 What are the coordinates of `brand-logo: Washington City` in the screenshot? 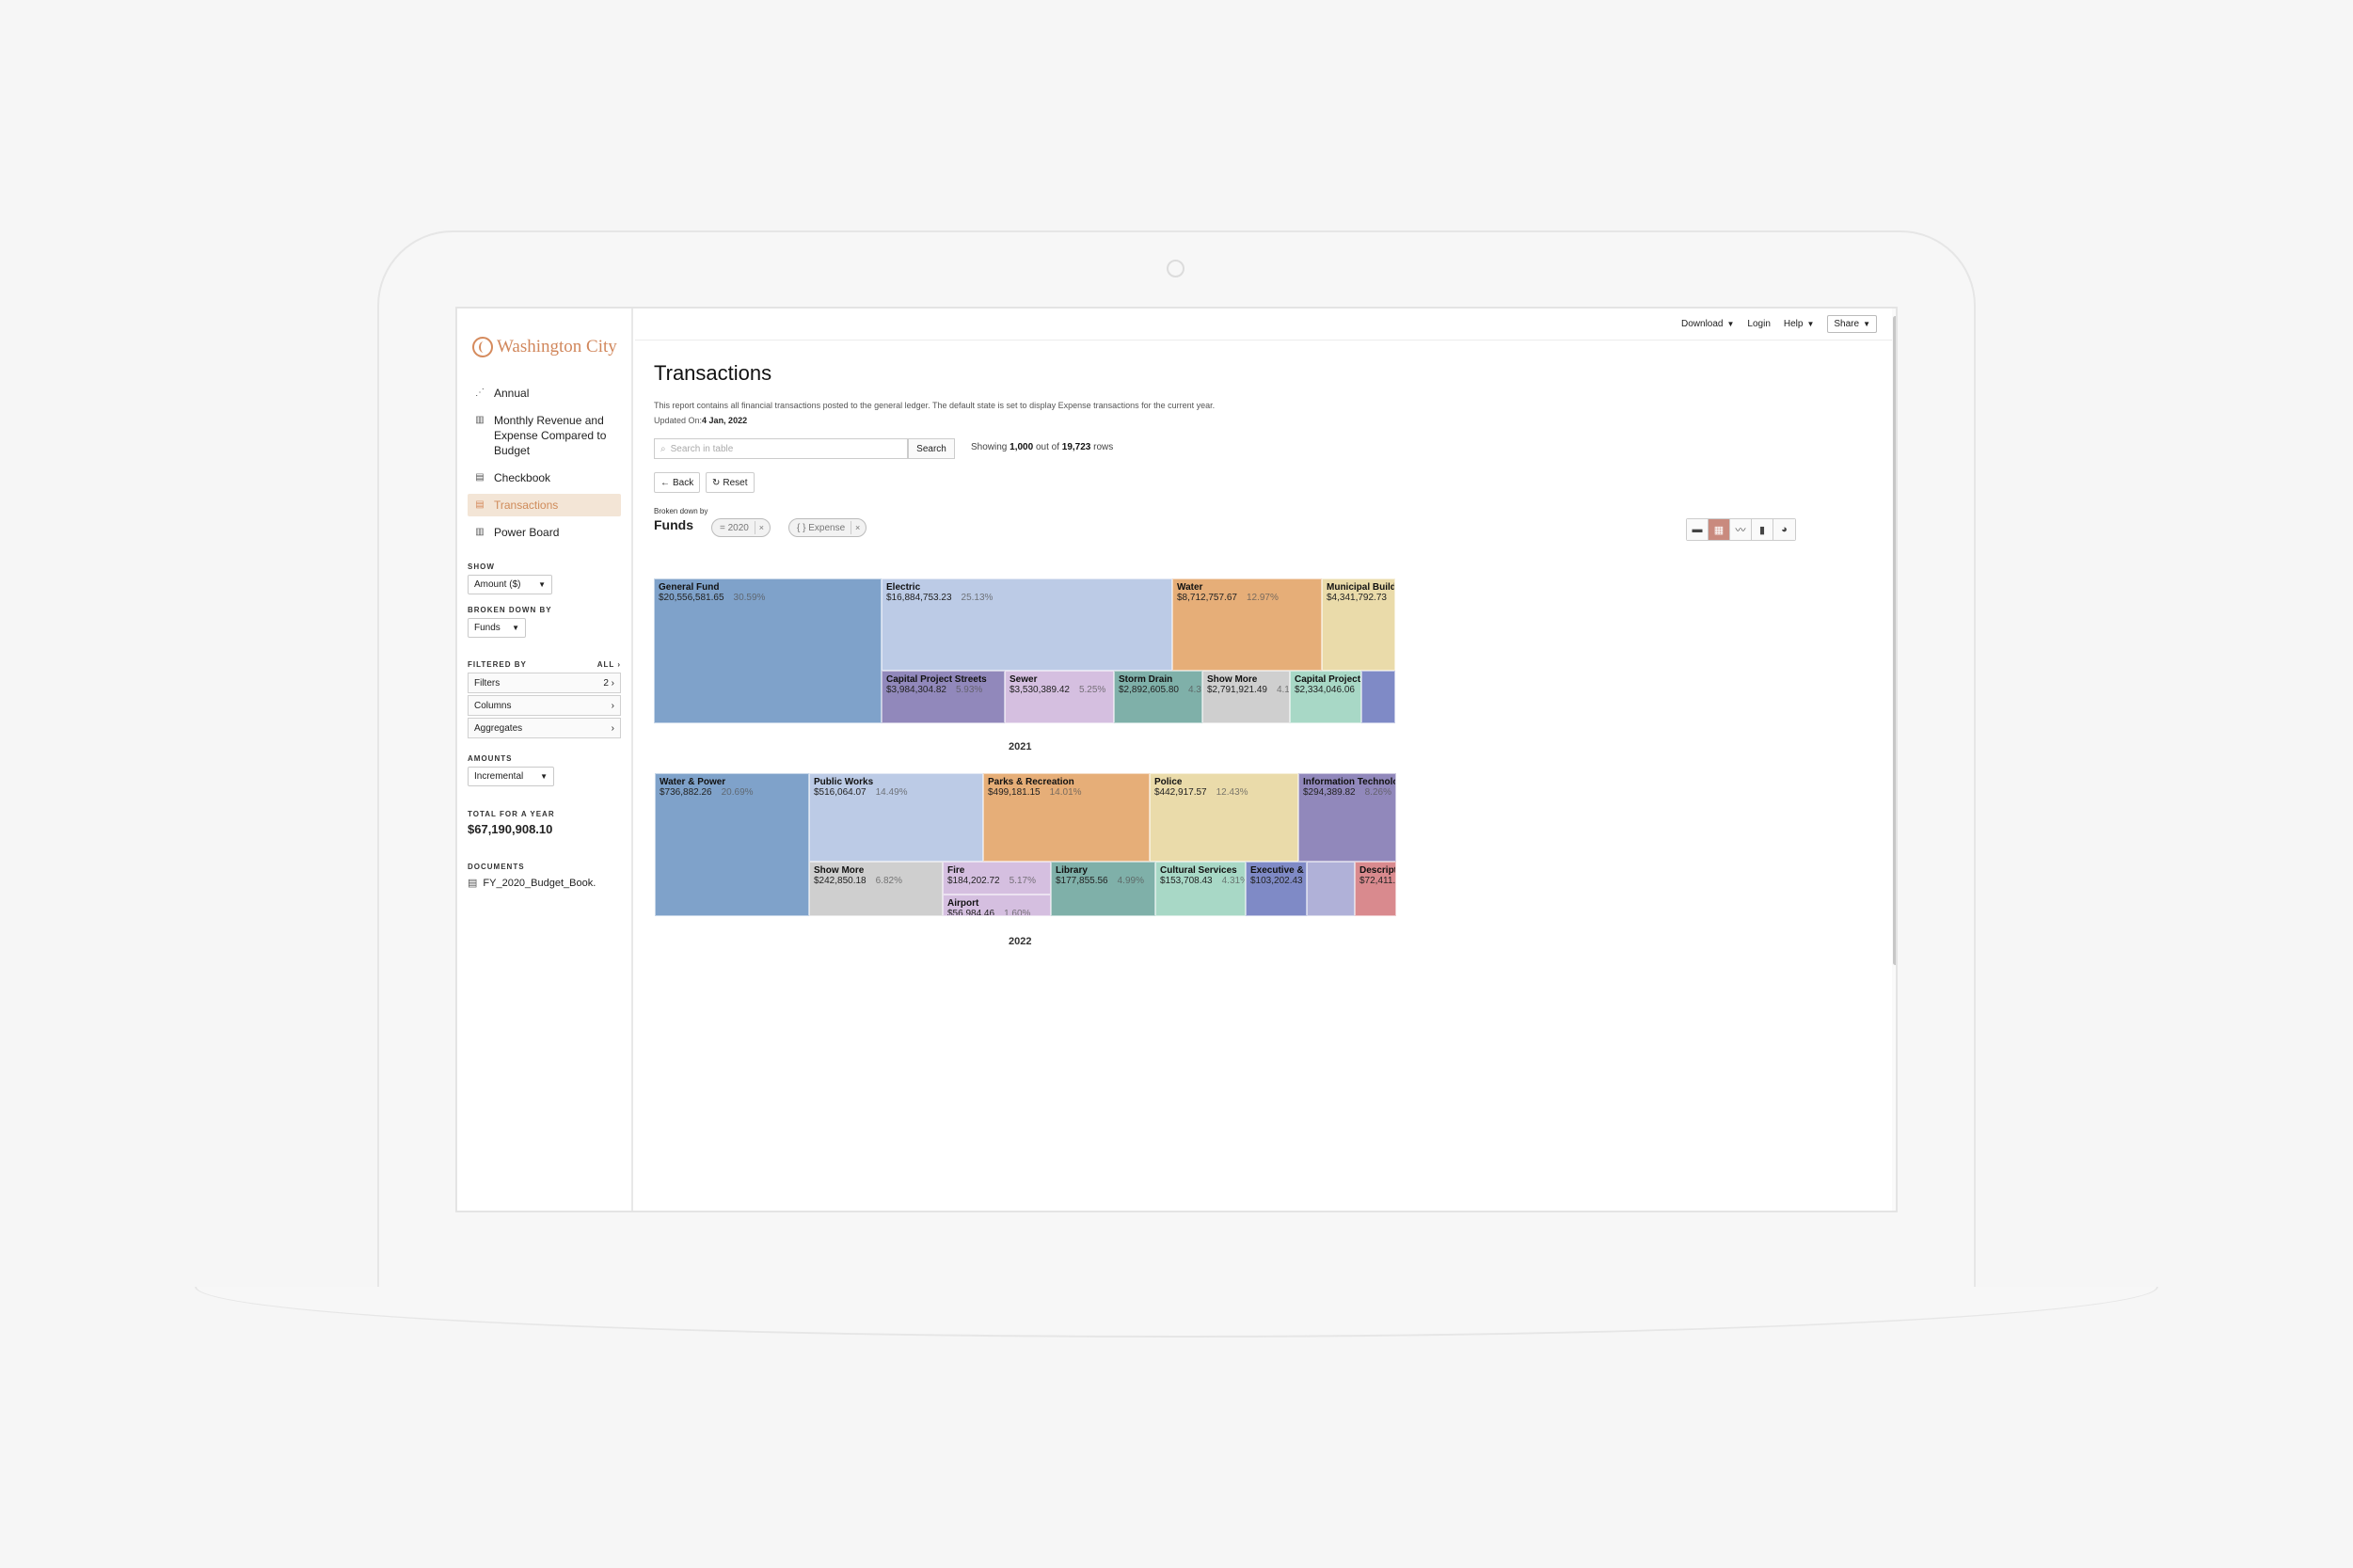 It's located at (544, 347).